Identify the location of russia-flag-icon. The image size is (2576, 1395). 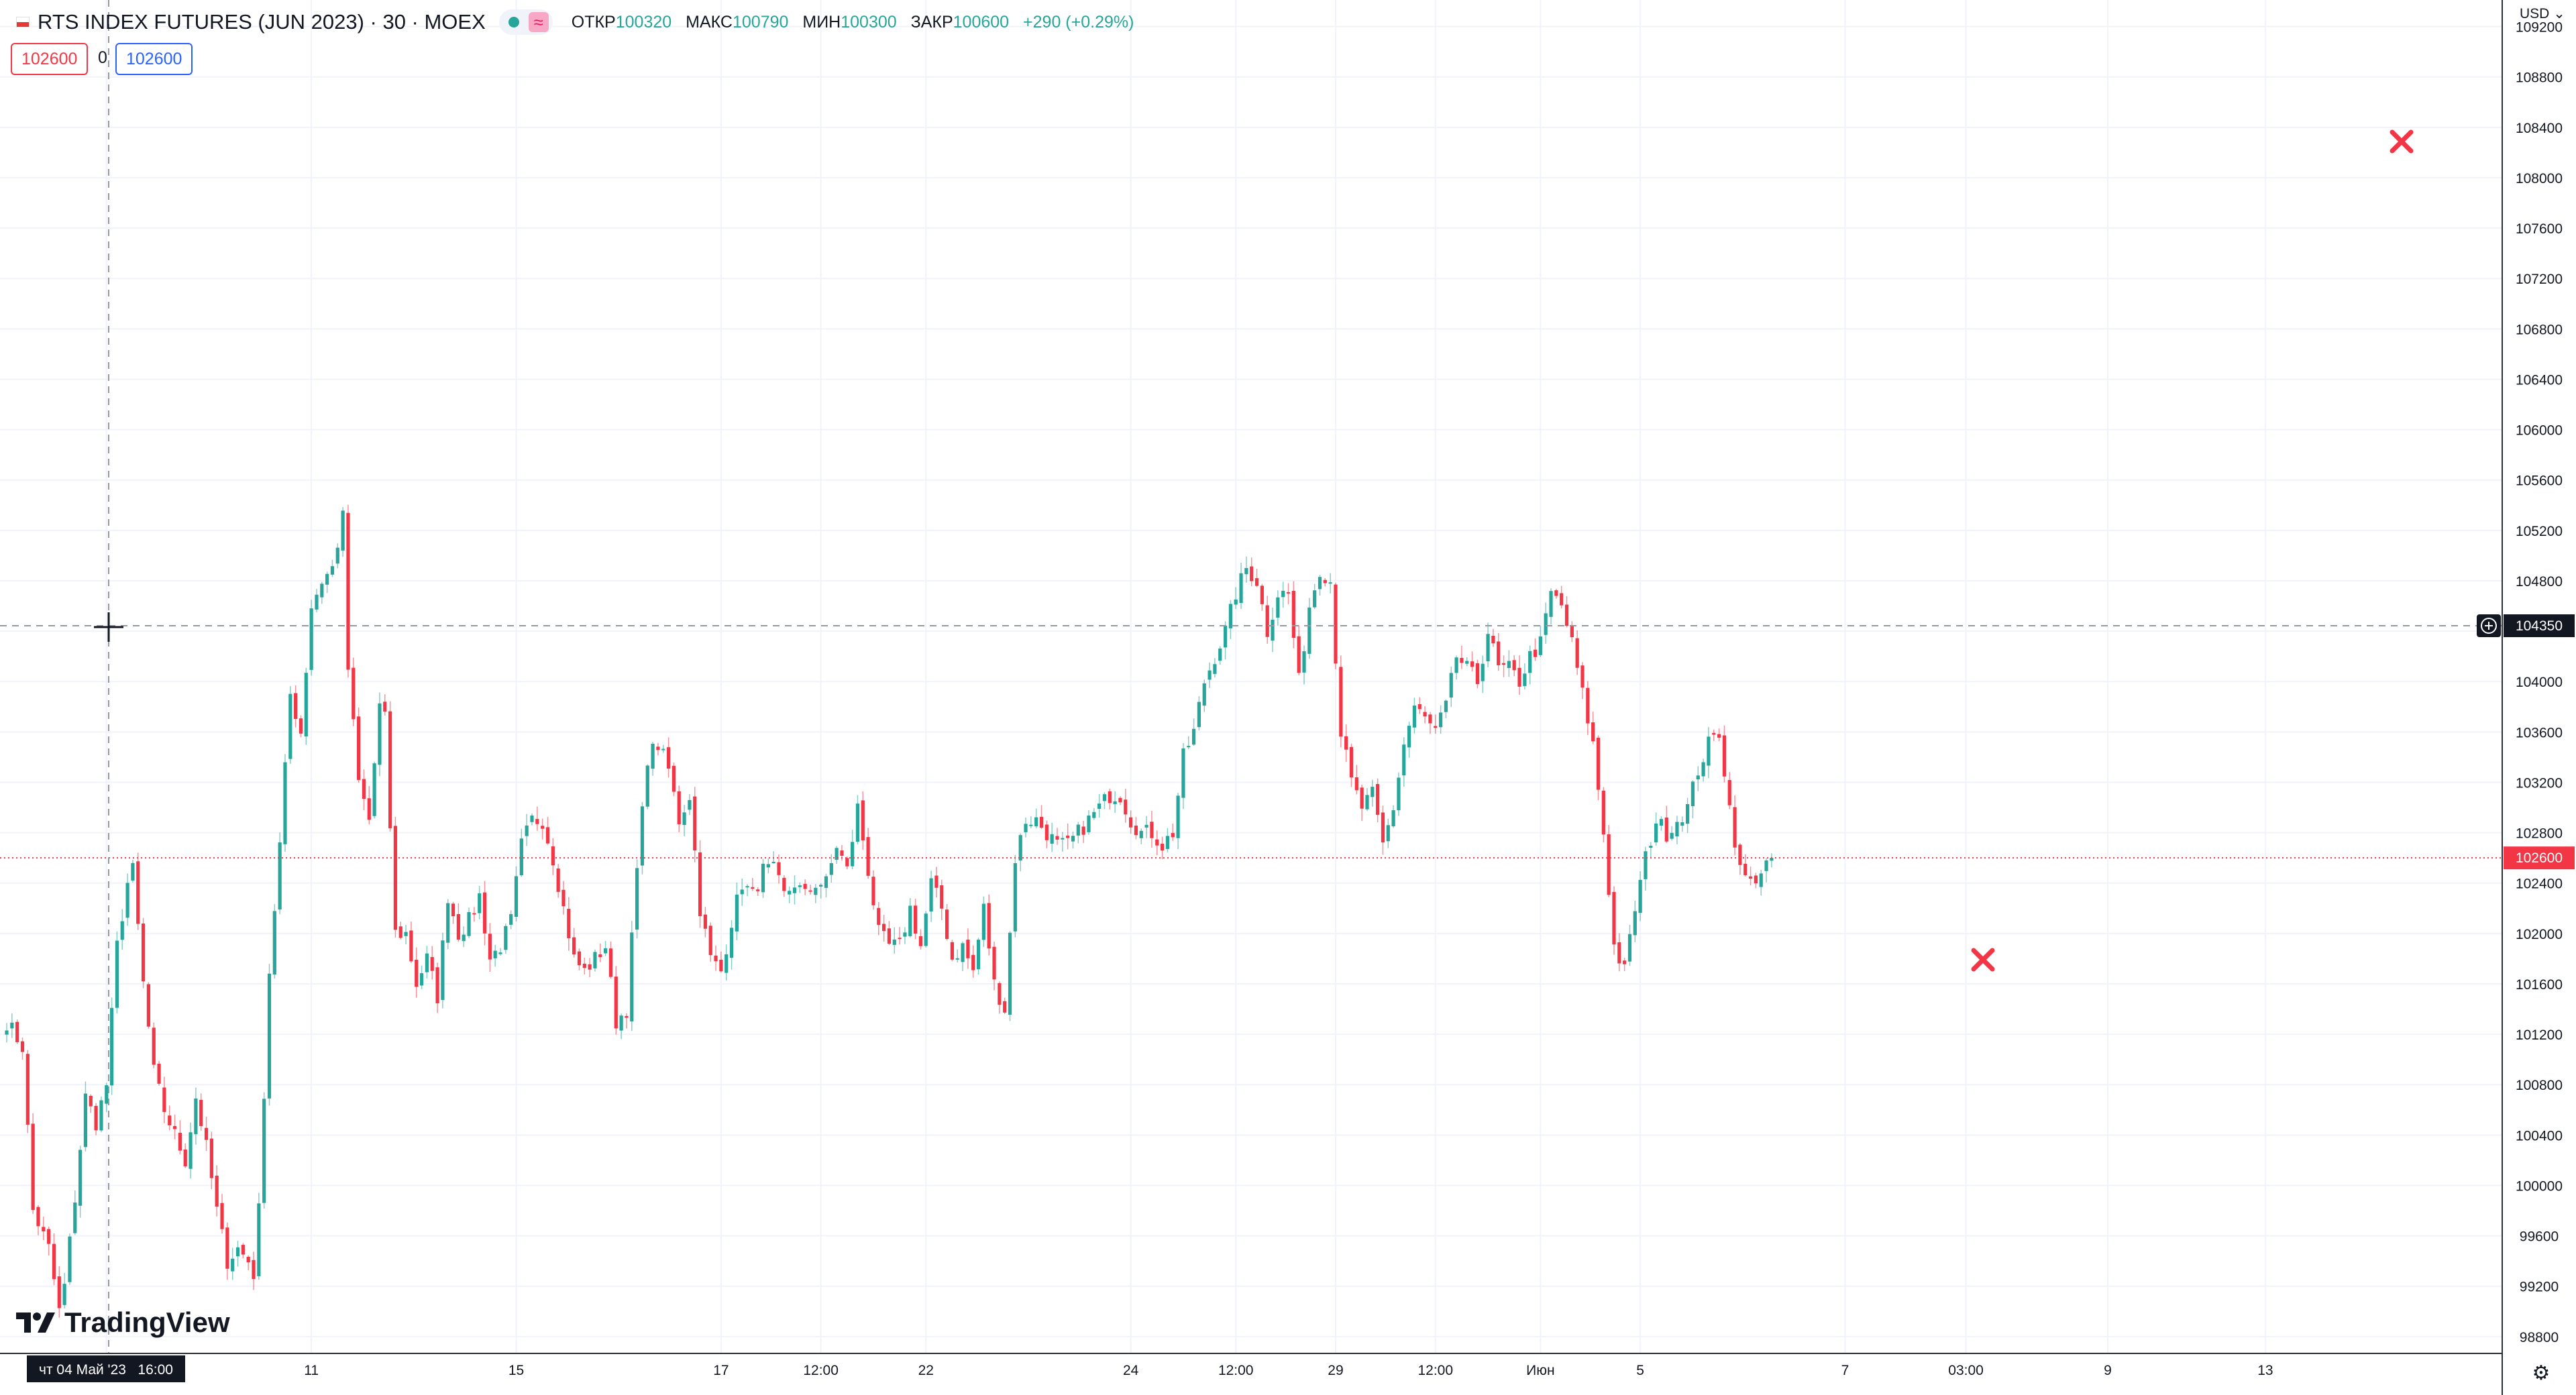
(23, 22).